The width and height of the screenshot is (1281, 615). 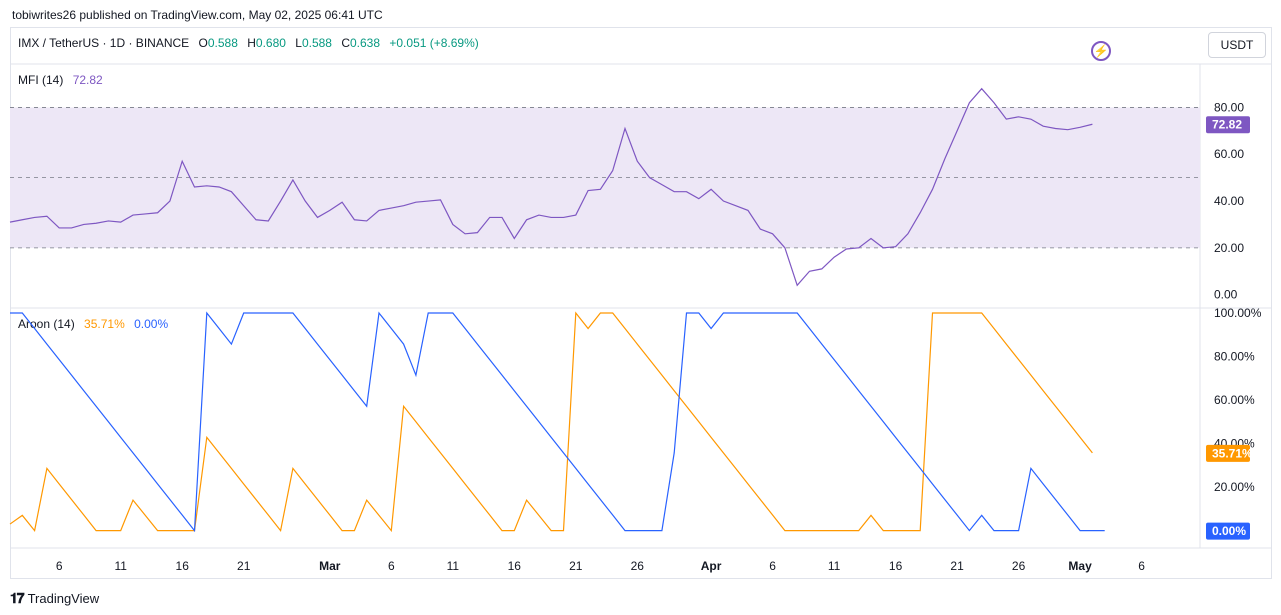 I want to click on brand-name: TradingView, so click(x=63, y=598).